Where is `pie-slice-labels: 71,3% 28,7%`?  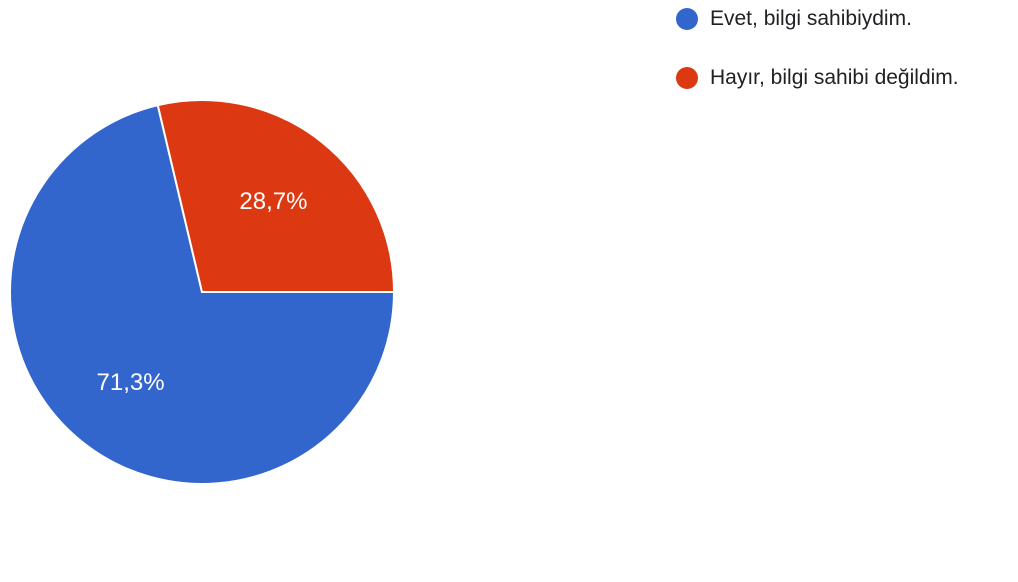
pie-slice-labels: 71,3% 28,7% is located at coordinates (202, 292).